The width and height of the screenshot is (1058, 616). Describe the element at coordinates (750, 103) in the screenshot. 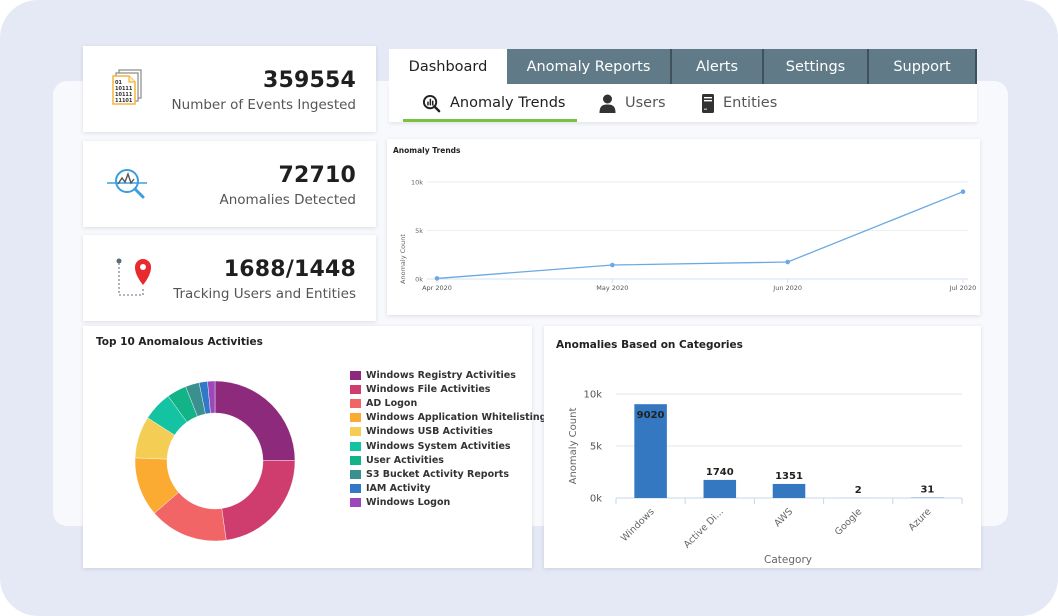

I see `subtab-label: Entities` at that location.